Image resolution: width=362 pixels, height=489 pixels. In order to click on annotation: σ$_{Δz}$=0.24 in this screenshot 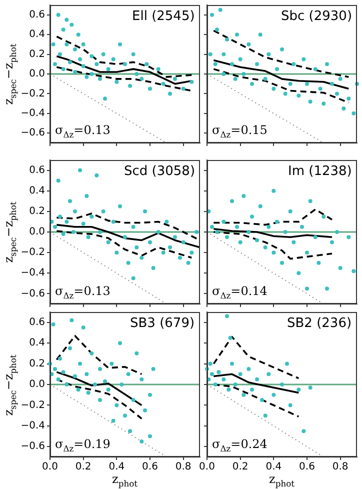, I will do `click(240, 445)`.